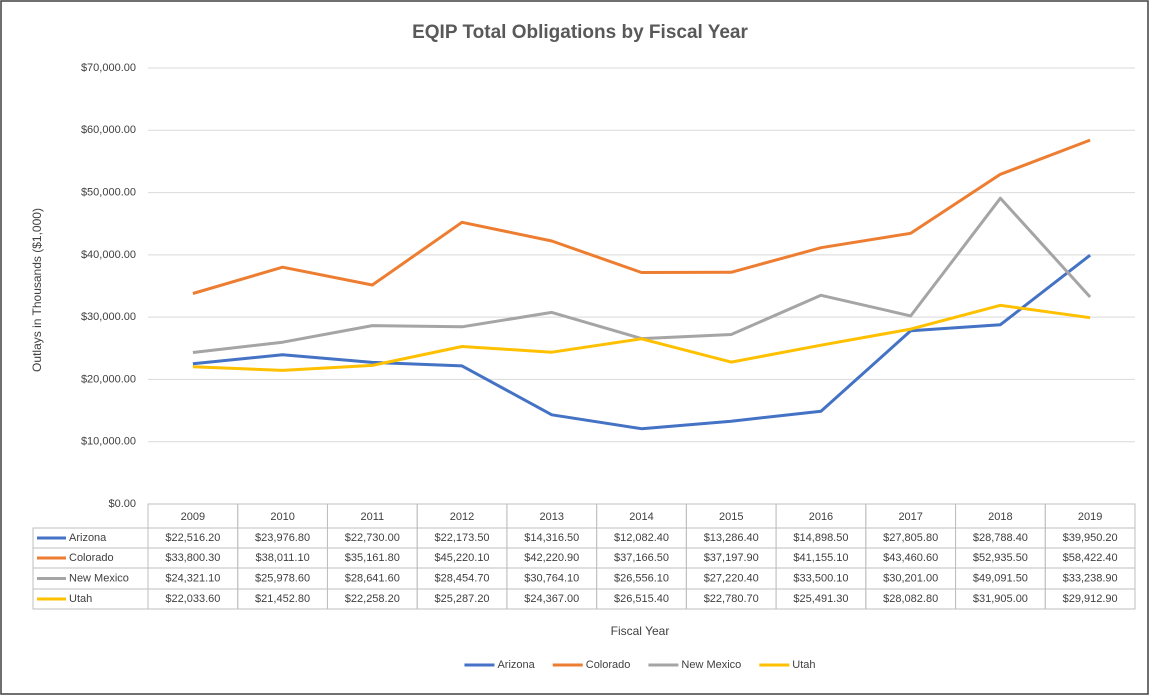 The width and height of the screenshot is (1149, 695). Describe the element at coordinates (108, 442) in the screenshot. I see `y-tick-label: $10,000.00` at that location.